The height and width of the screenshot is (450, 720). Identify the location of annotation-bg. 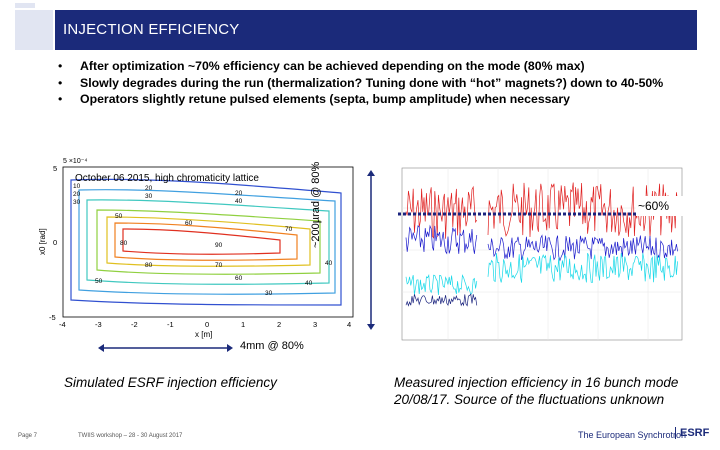
(661, 206).